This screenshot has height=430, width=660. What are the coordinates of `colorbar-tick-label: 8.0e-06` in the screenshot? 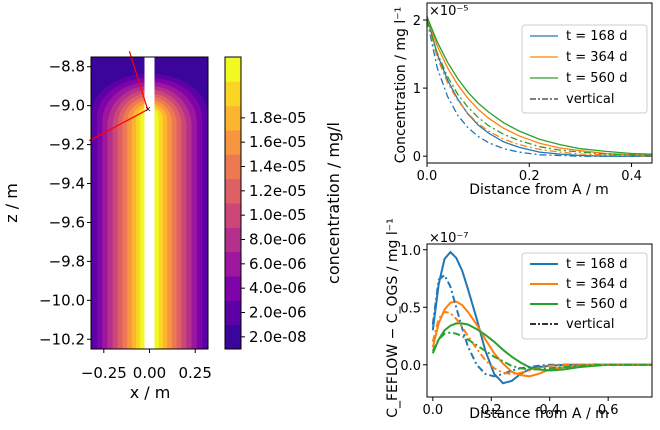 It's located at (278, 240).